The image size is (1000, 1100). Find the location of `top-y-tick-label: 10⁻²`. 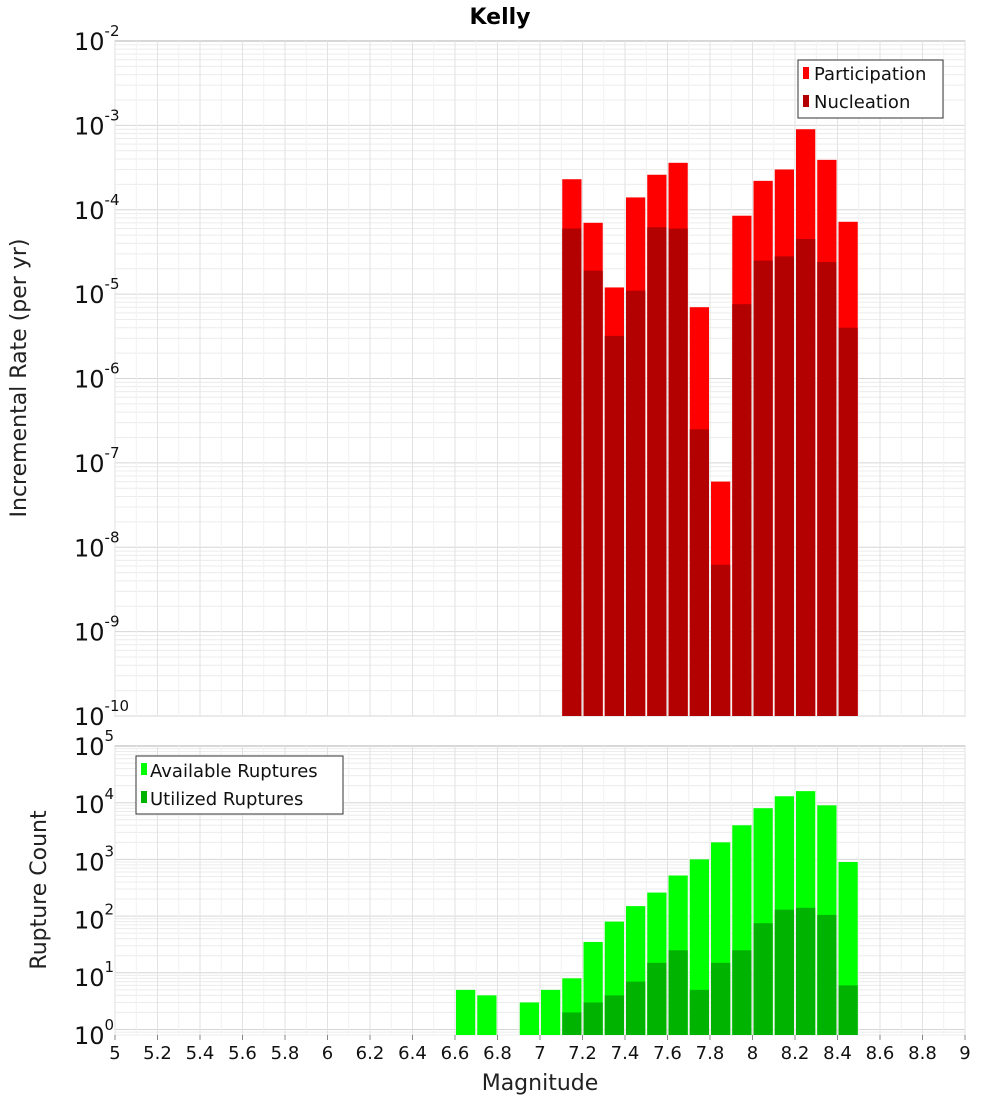

top-y-tick-label: 10⁻² is located at coordinates (97, 39).